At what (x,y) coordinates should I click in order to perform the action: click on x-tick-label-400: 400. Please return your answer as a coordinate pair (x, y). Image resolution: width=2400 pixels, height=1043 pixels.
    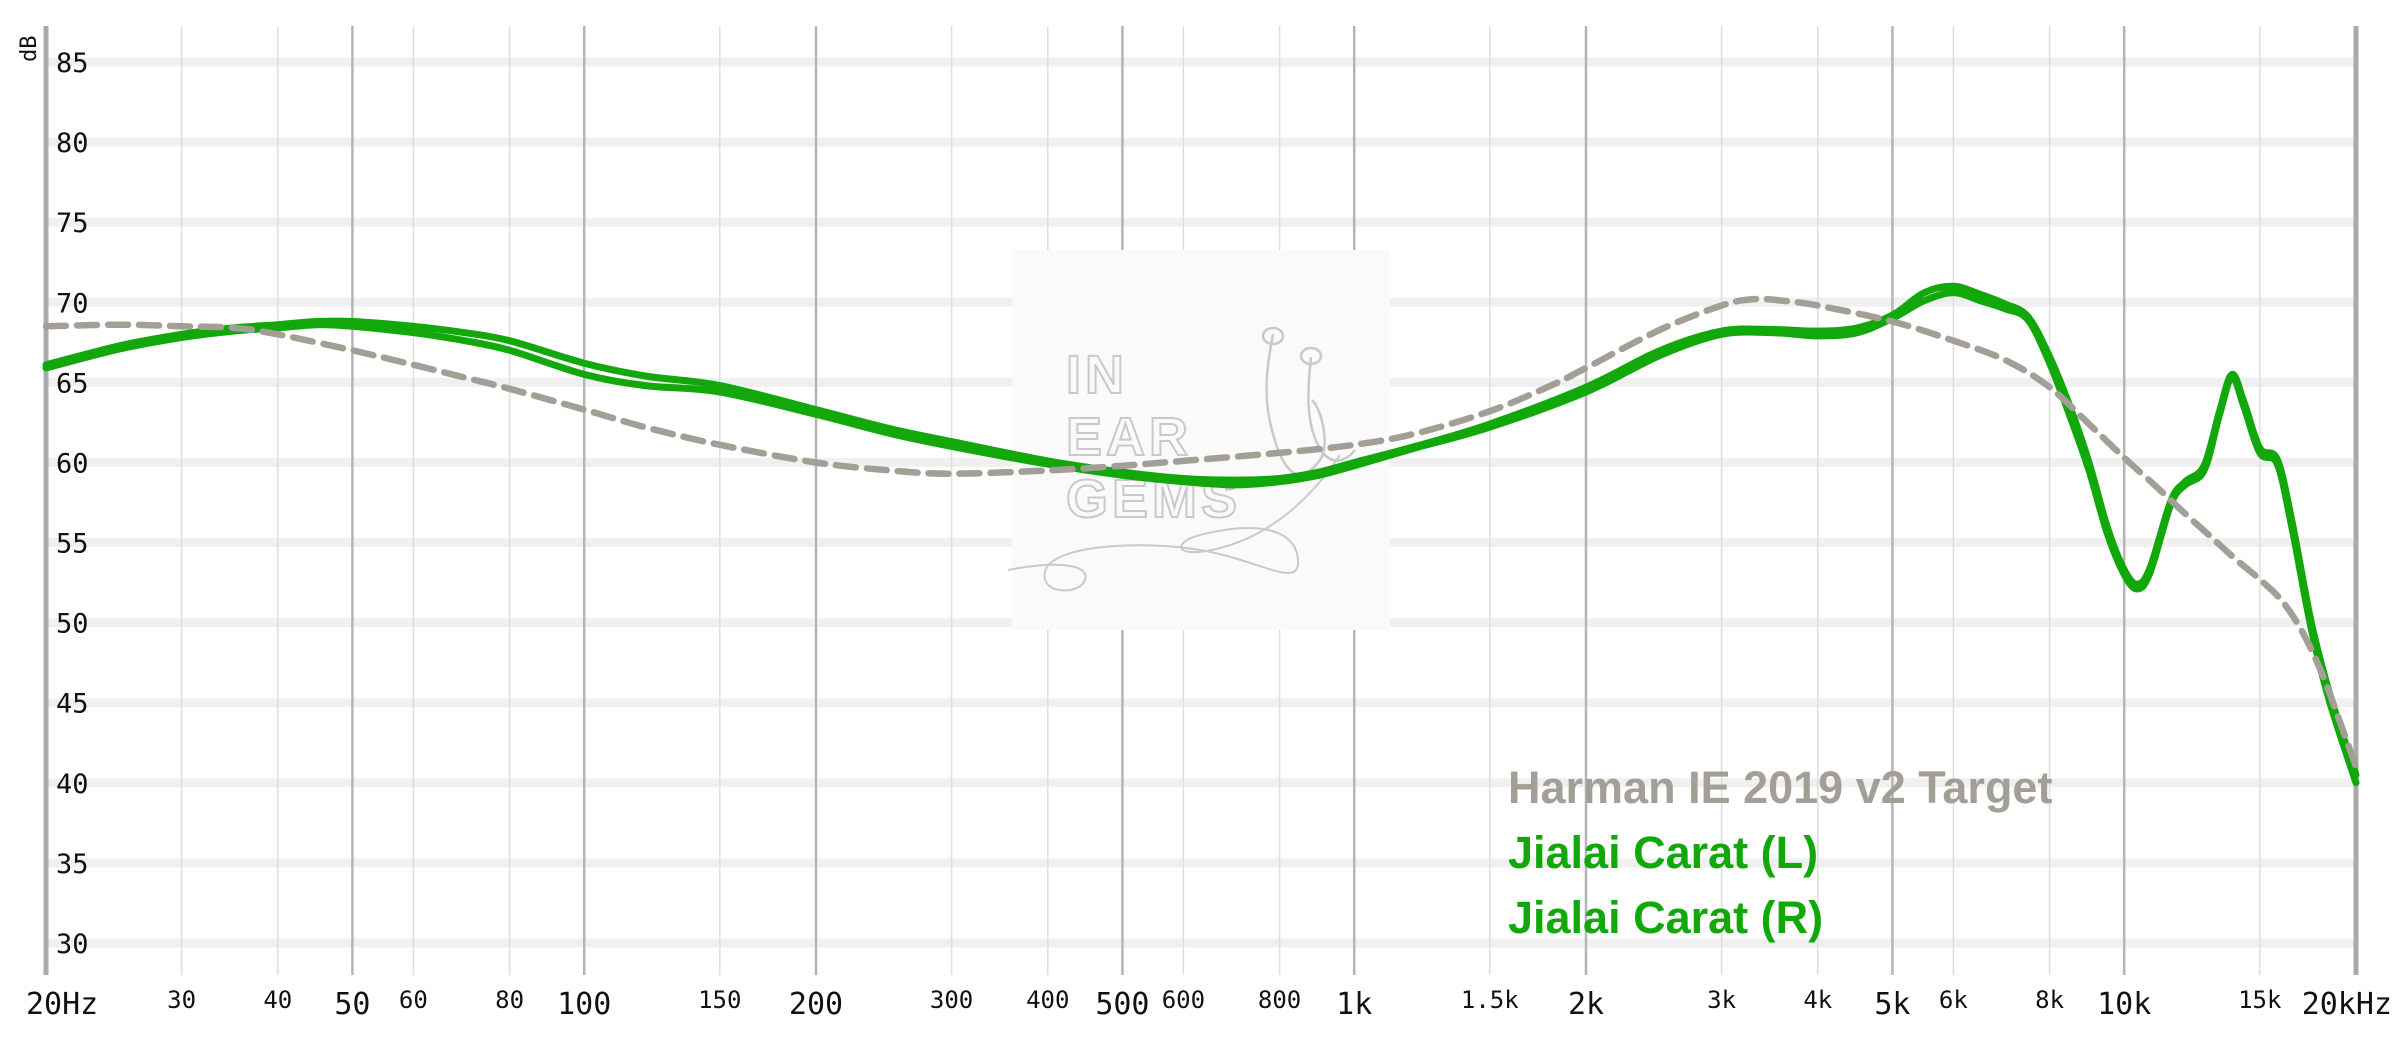
    Looking at the image, I should click on (1047, 1000).